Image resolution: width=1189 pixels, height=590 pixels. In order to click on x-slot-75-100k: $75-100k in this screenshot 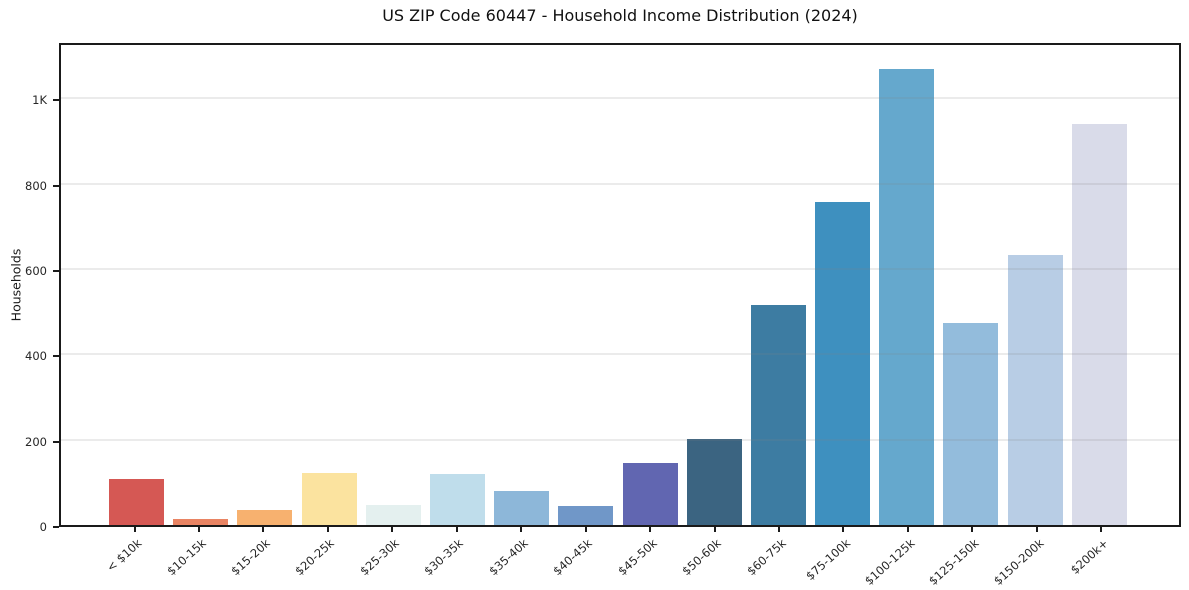, I will do `click(837, 558)`.